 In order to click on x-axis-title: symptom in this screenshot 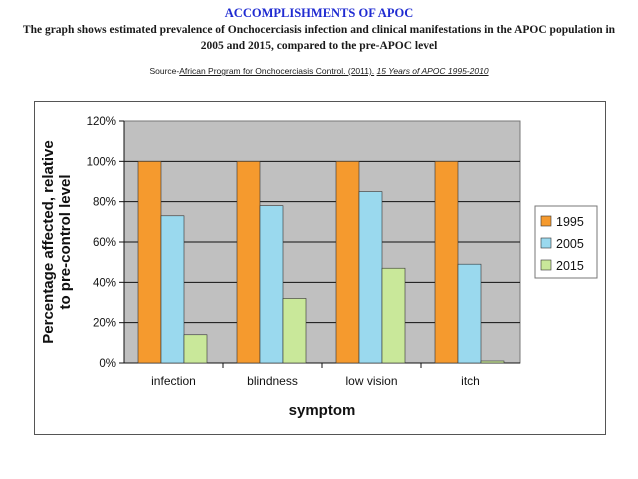, I will do `click(322, 410)`.